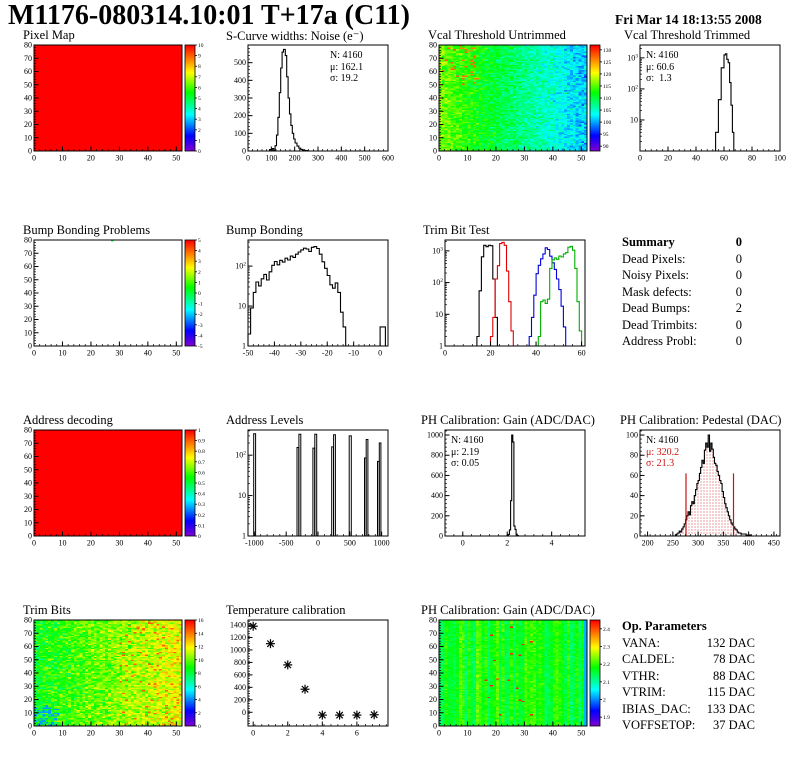  Describe the element at coordinates (774, 543) in the screenshot. I see `svg-text: 450` at that location.